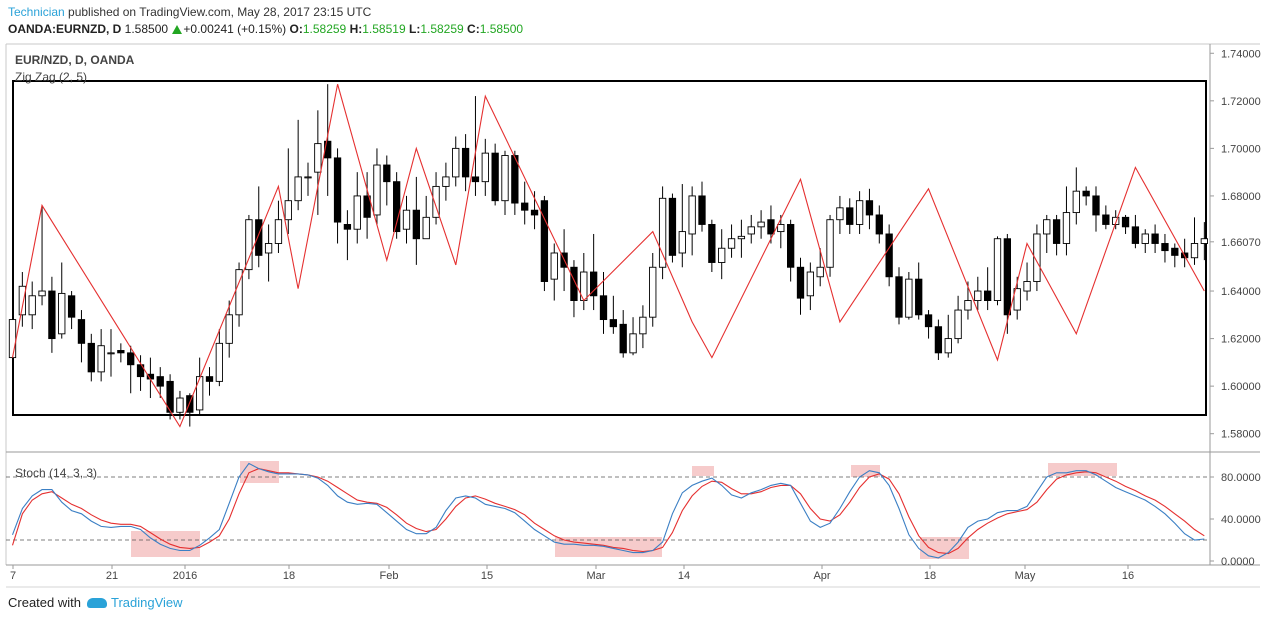 Image resolution: width=1270 pixels, height=620 pixels. Describe the element at coordinates (95, 602) in the screenshot. I see `footer: Created with TradingView` at that location.